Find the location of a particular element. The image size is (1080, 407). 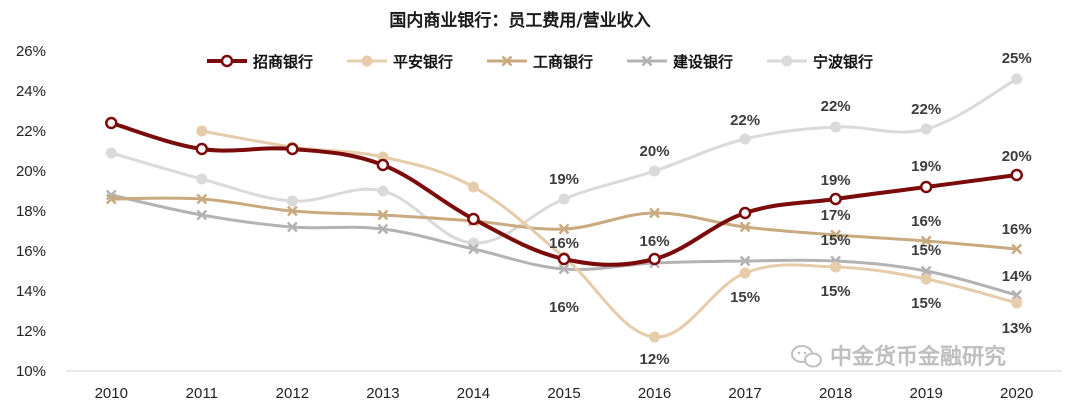

x-tick-label: 2018 is located at coordinates (835, 393).